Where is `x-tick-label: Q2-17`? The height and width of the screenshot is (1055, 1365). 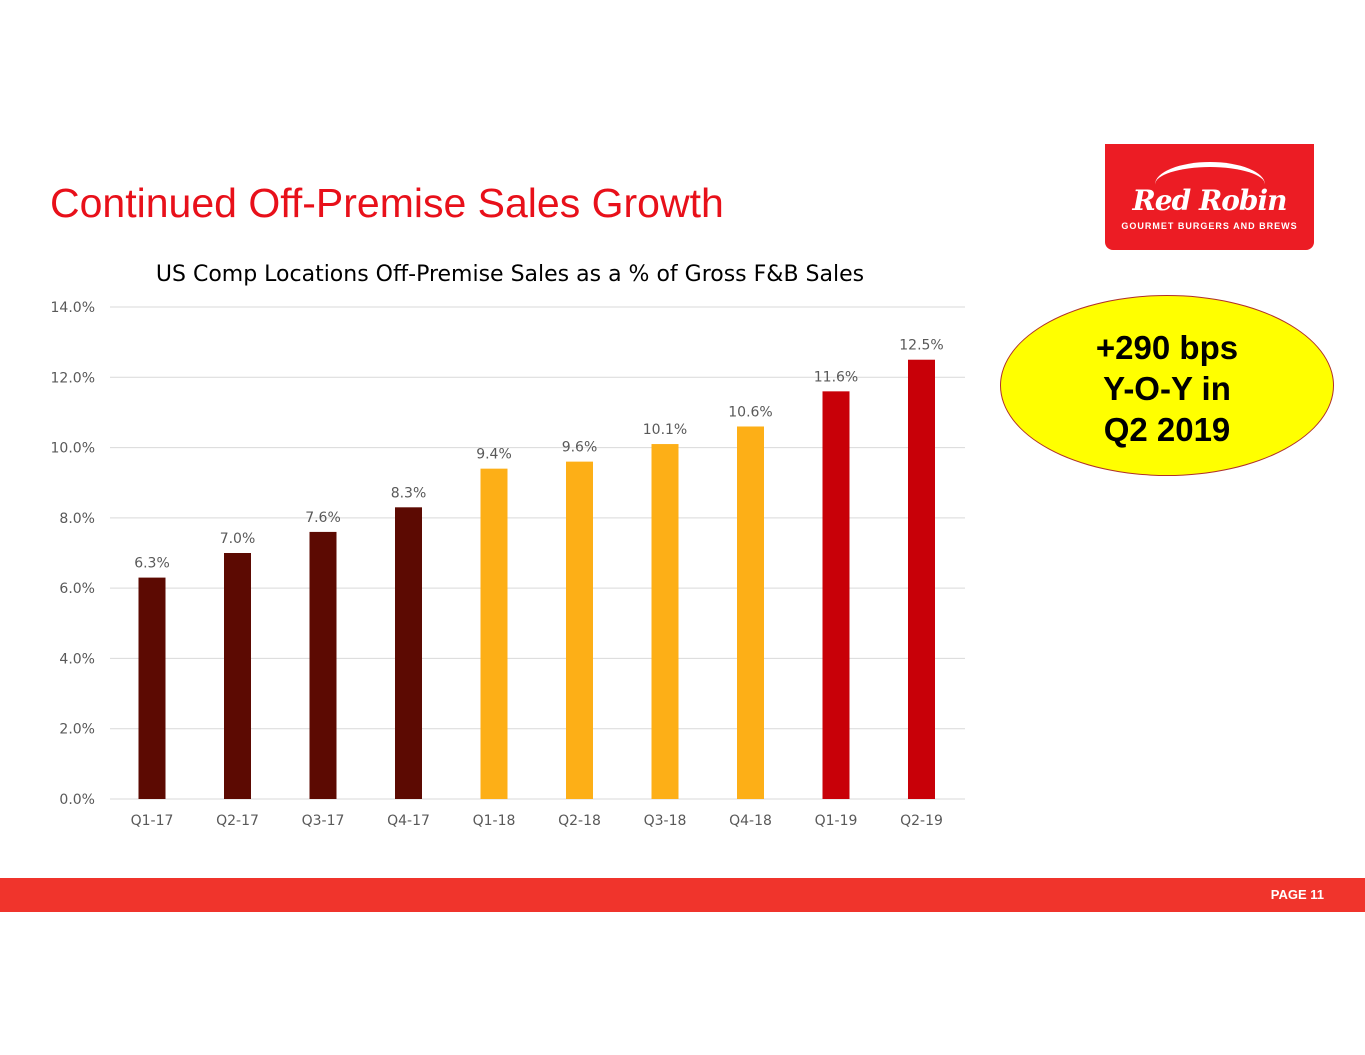
x-tick-label: Q2-17 is located at coordinates (237, 821).